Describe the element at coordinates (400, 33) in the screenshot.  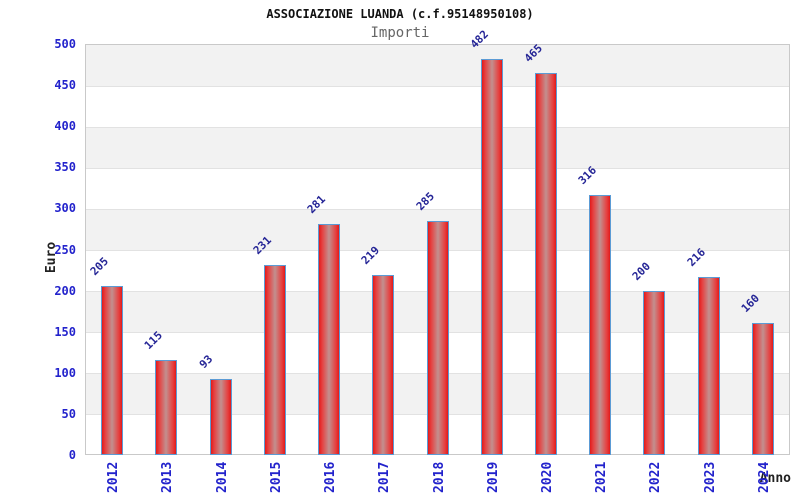
I see `chart-subtitle: Importi` at that location.